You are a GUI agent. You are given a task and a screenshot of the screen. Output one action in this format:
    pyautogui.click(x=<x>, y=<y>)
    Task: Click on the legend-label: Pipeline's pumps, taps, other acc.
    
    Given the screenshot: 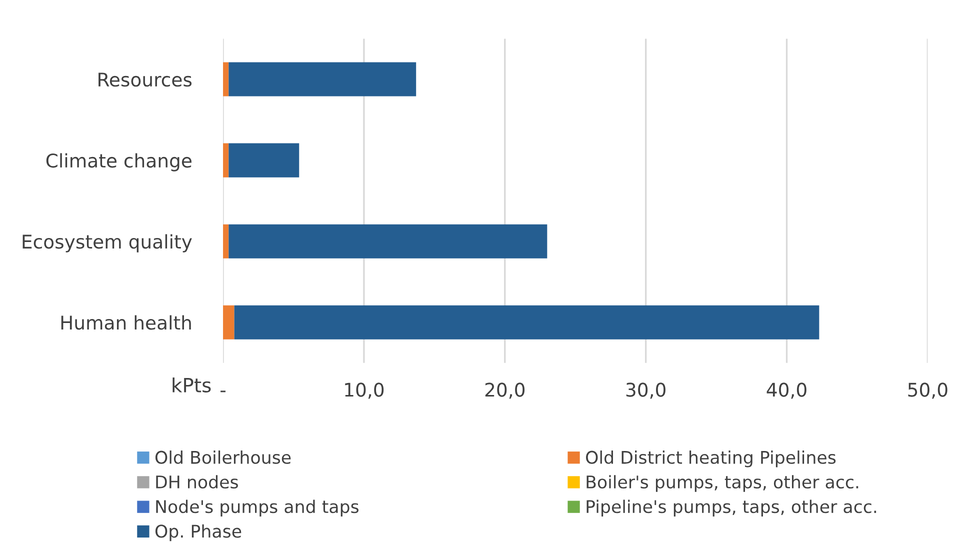 What is the action you would take?
    pyautogui.click(x=731, y=508)
    